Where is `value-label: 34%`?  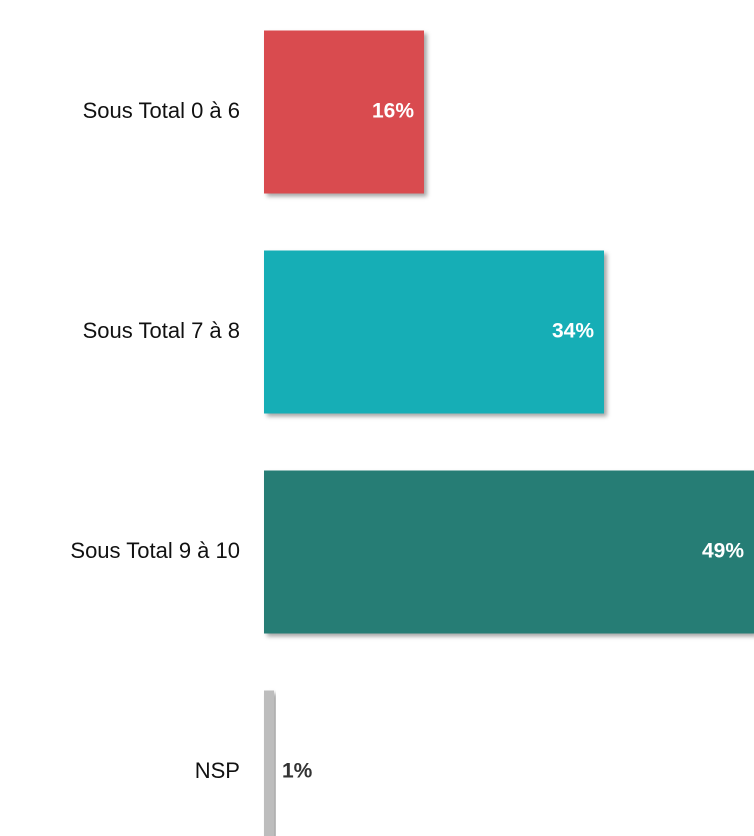
value-label: 34% is located at coordinates (573, 331).